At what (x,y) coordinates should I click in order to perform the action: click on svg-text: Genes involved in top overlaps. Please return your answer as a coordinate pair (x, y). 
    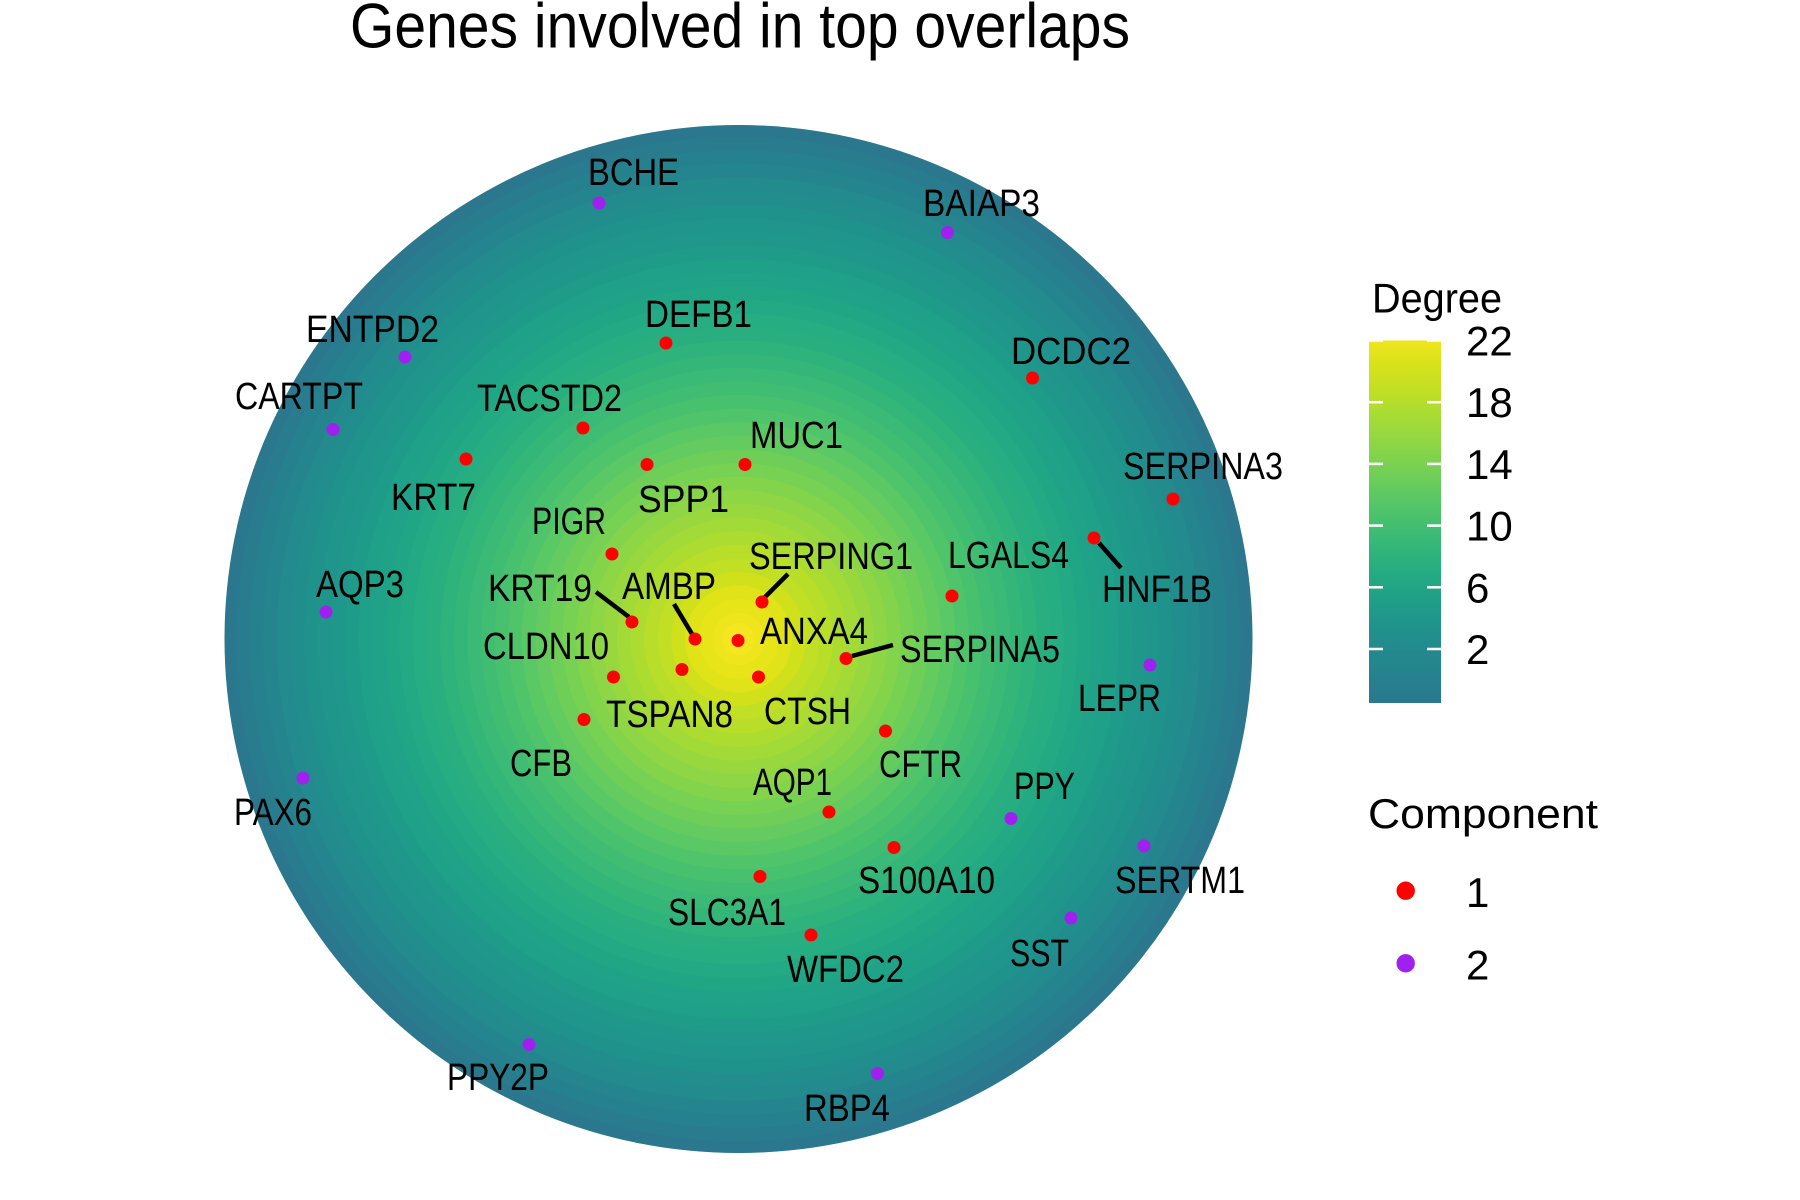
    Looking at the image, I should click on (740, 31).